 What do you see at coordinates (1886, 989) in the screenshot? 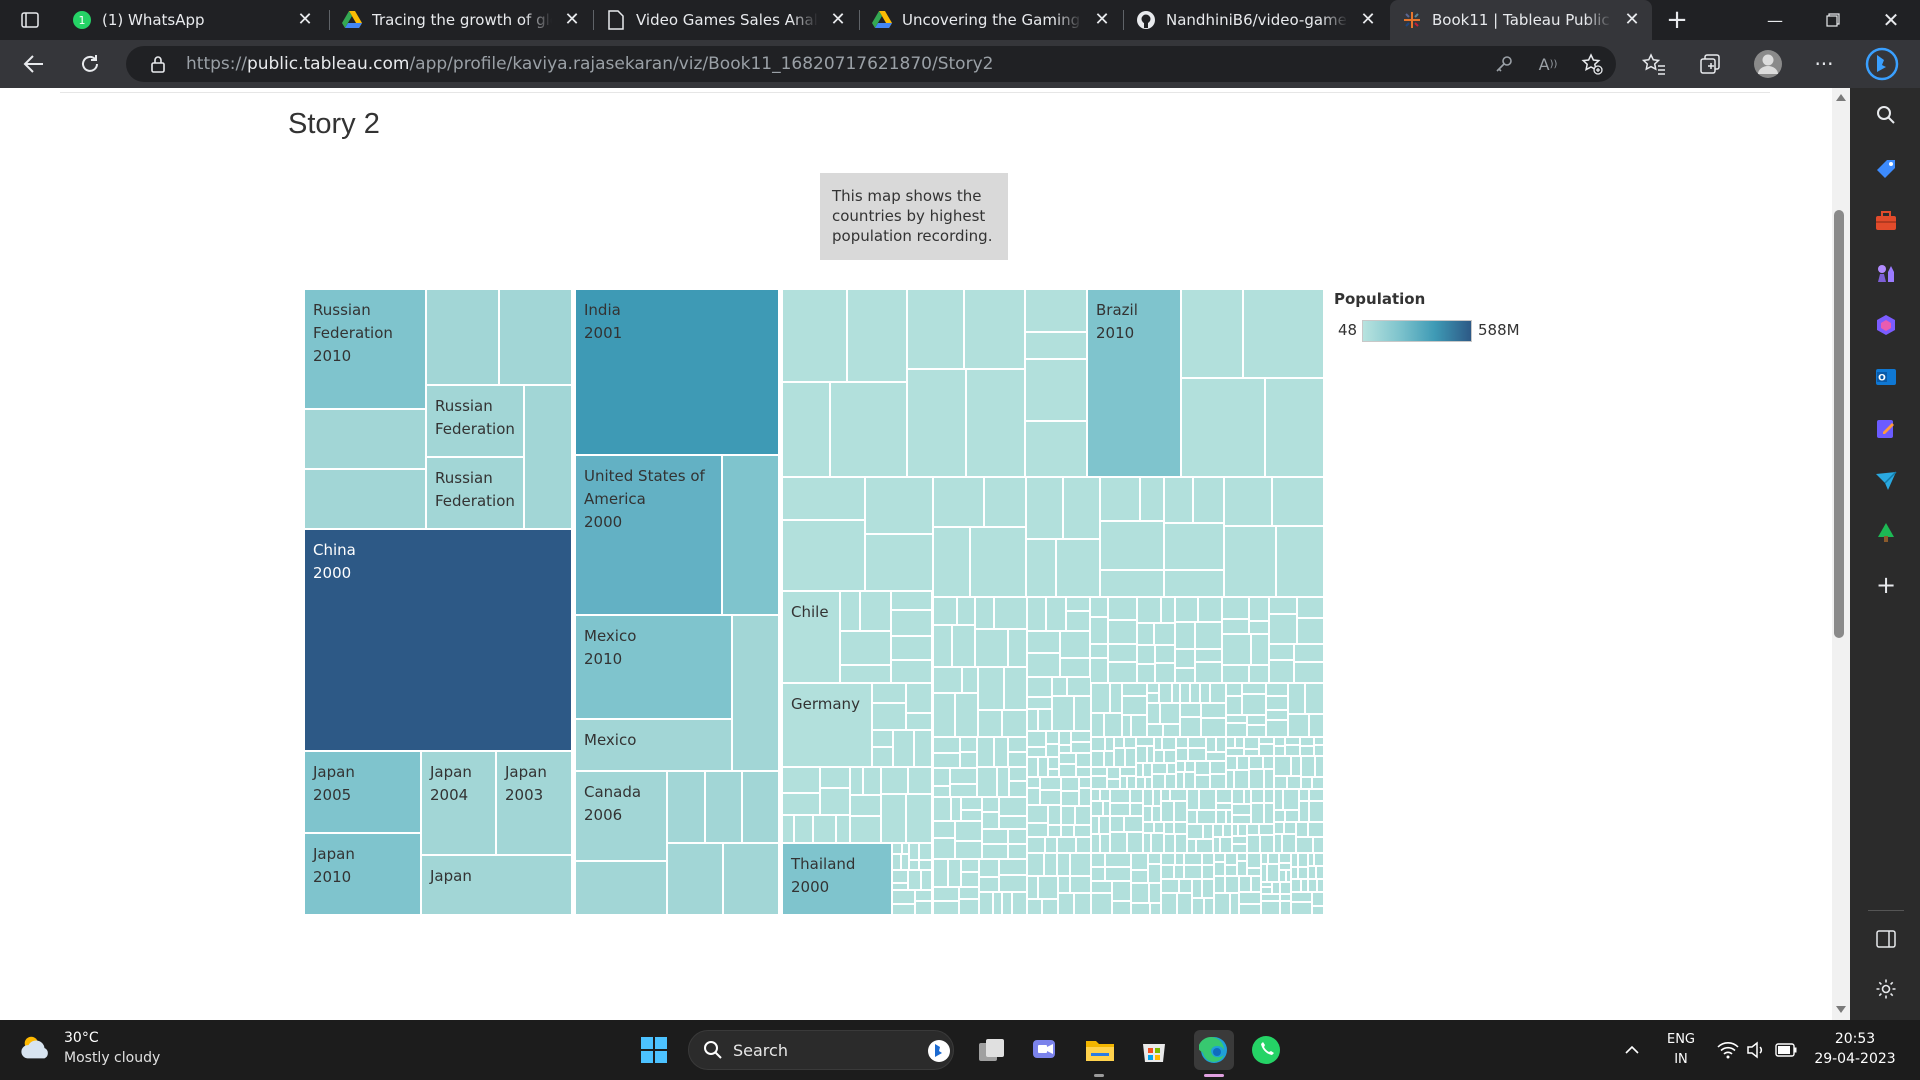
I see `settings-gear-icon` at bounding box center [1886, 989].